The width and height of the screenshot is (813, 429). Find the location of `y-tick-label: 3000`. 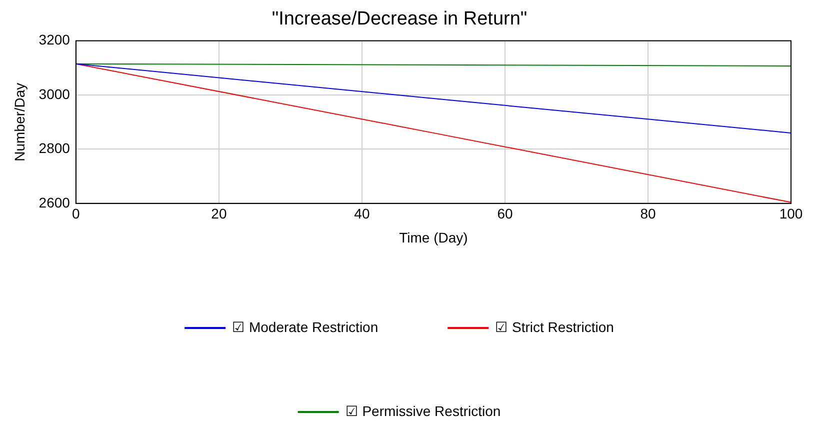

y-tick-label: 3000 is located at coordinates (54, 94).